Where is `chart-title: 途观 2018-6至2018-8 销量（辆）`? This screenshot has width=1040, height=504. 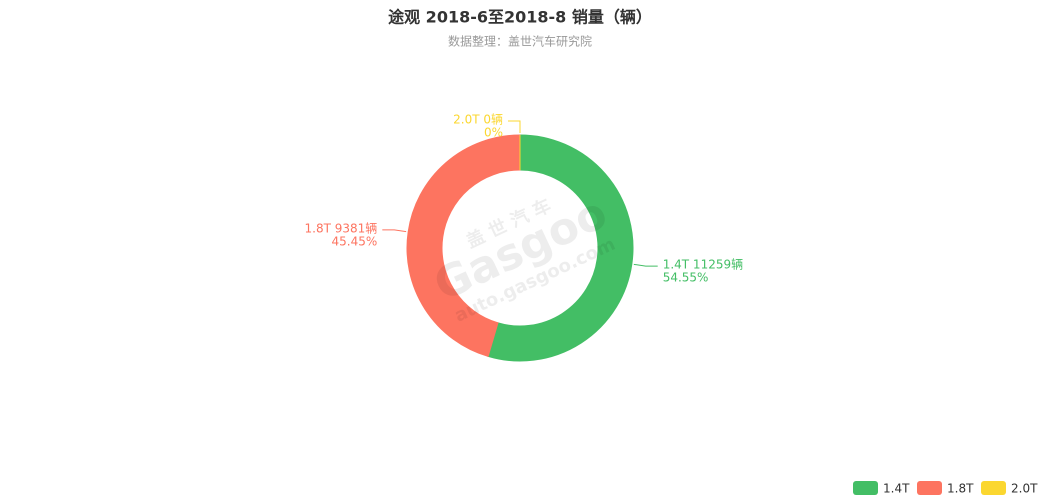 chart-title: 途观 2018-6至2018-8 销量（辆） is located at coordinates (520, 17).